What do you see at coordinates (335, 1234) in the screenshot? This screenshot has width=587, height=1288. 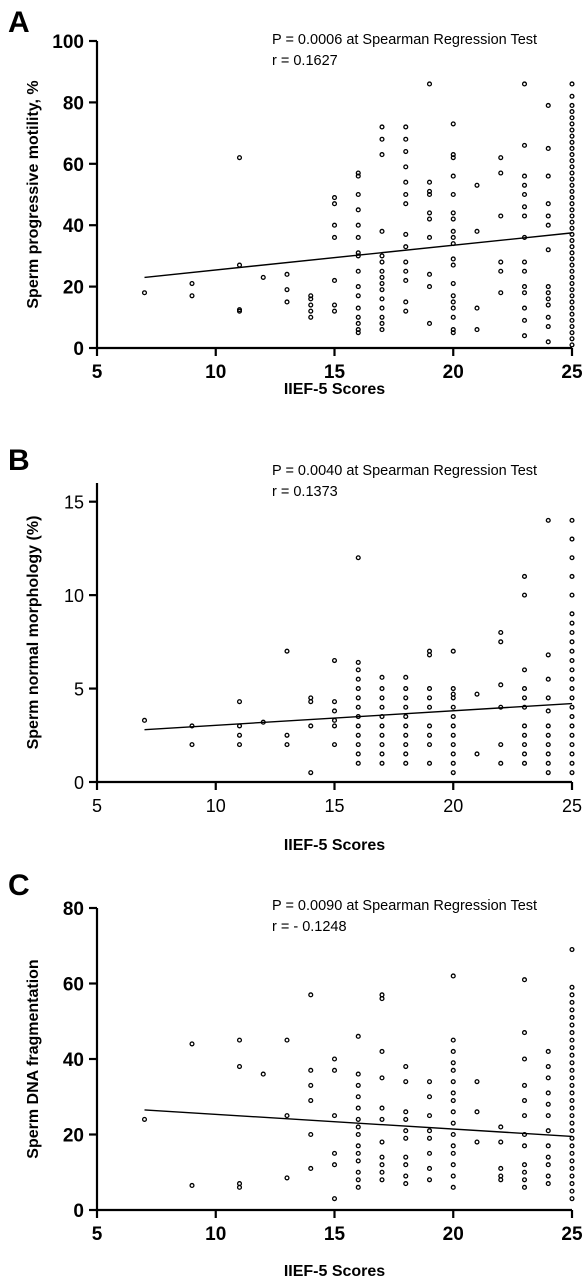 I see `x-tick-label: 15` at bounding box center [335, 1234].